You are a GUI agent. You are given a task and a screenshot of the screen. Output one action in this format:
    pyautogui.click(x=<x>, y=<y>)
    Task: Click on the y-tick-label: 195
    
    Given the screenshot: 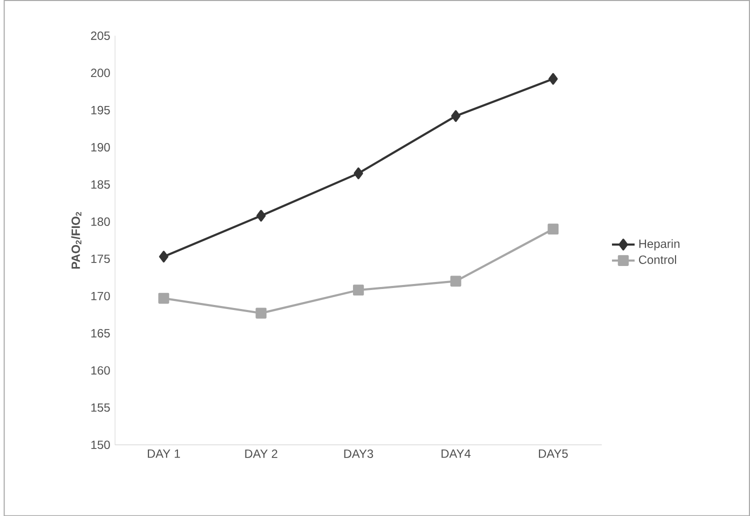 What is the action you would take?
    pyautogui.click(x=100, y=110)
    